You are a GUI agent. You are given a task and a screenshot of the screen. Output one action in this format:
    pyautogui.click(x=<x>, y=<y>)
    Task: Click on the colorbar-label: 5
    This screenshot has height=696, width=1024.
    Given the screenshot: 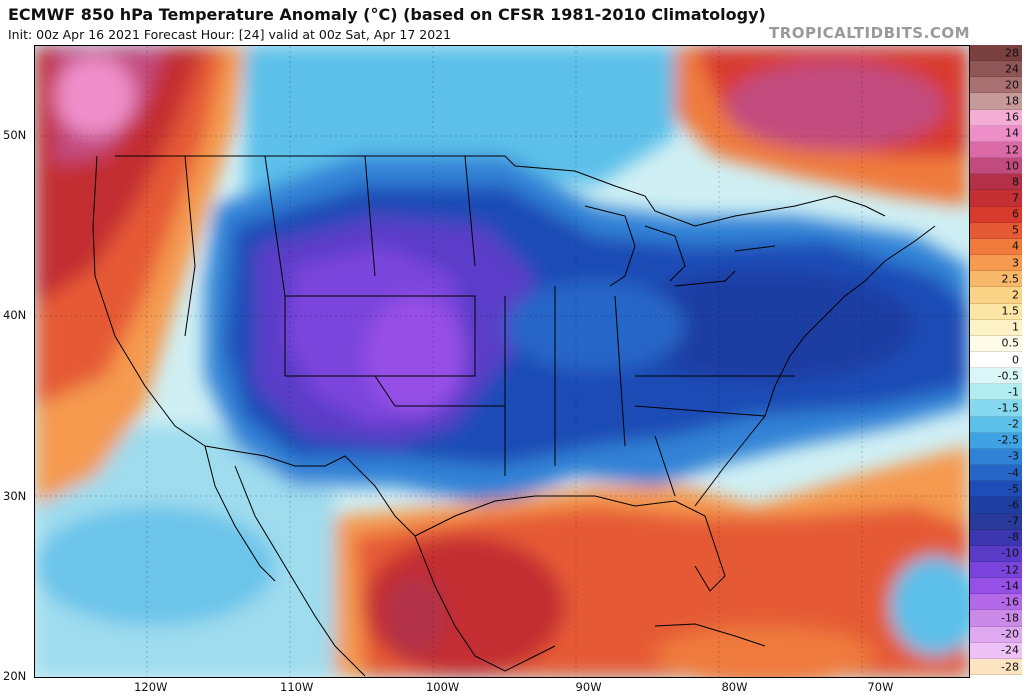 What is the action you would take?
    pyautogui.click(x=1015, y=230)
    